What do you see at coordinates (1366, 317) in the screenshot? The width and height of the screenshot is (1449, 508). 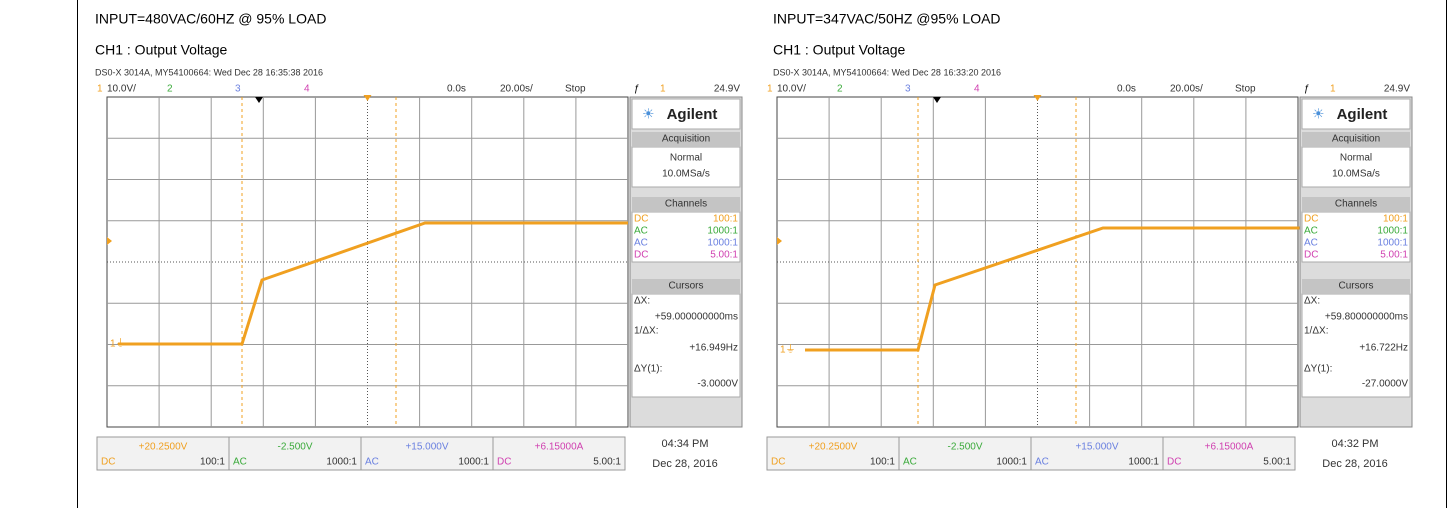 I see `cursor-value: +59.800000000ms` at bounding box center [1366, 317].